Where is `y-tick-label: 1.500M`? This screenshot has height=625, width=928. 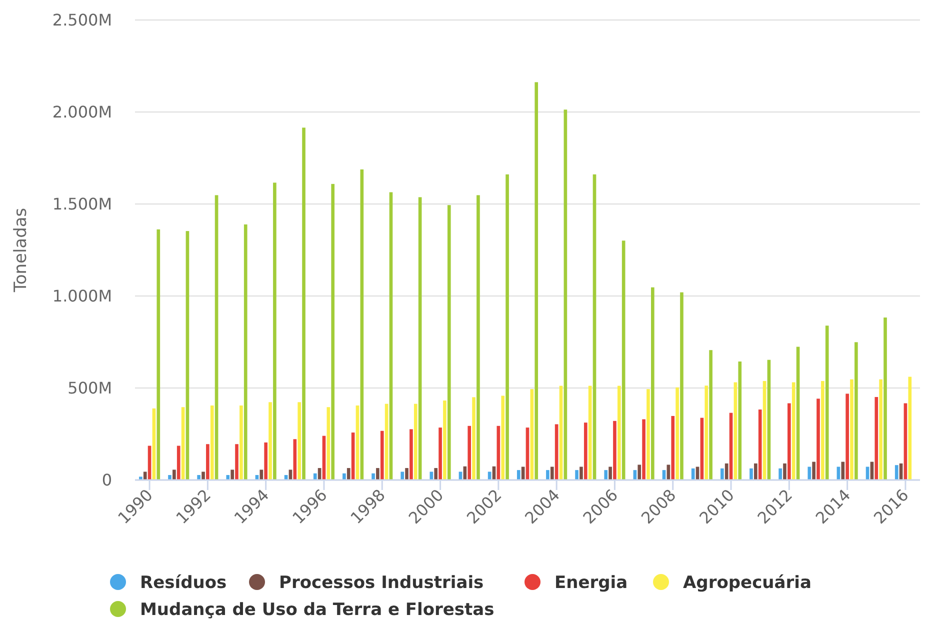
y-tick-label: 1.500M is located at coordinates (82, 204).